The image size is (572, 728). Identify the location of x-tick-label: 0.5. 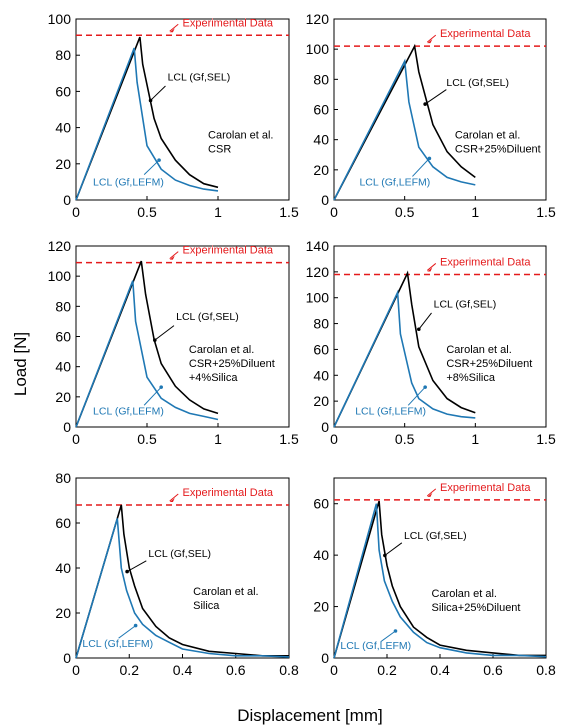
(405, 212).